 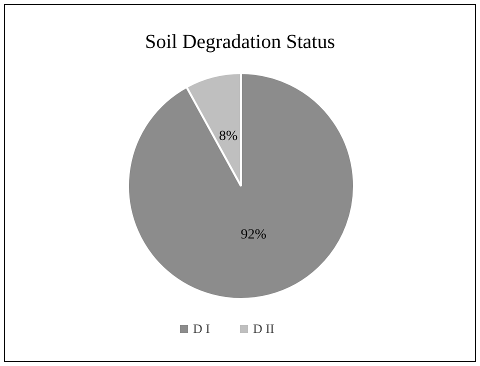 What do you see at coordinates (201, 328) in the screenshot?
I see `legend-label: D I` at bounding box center [201, 328].